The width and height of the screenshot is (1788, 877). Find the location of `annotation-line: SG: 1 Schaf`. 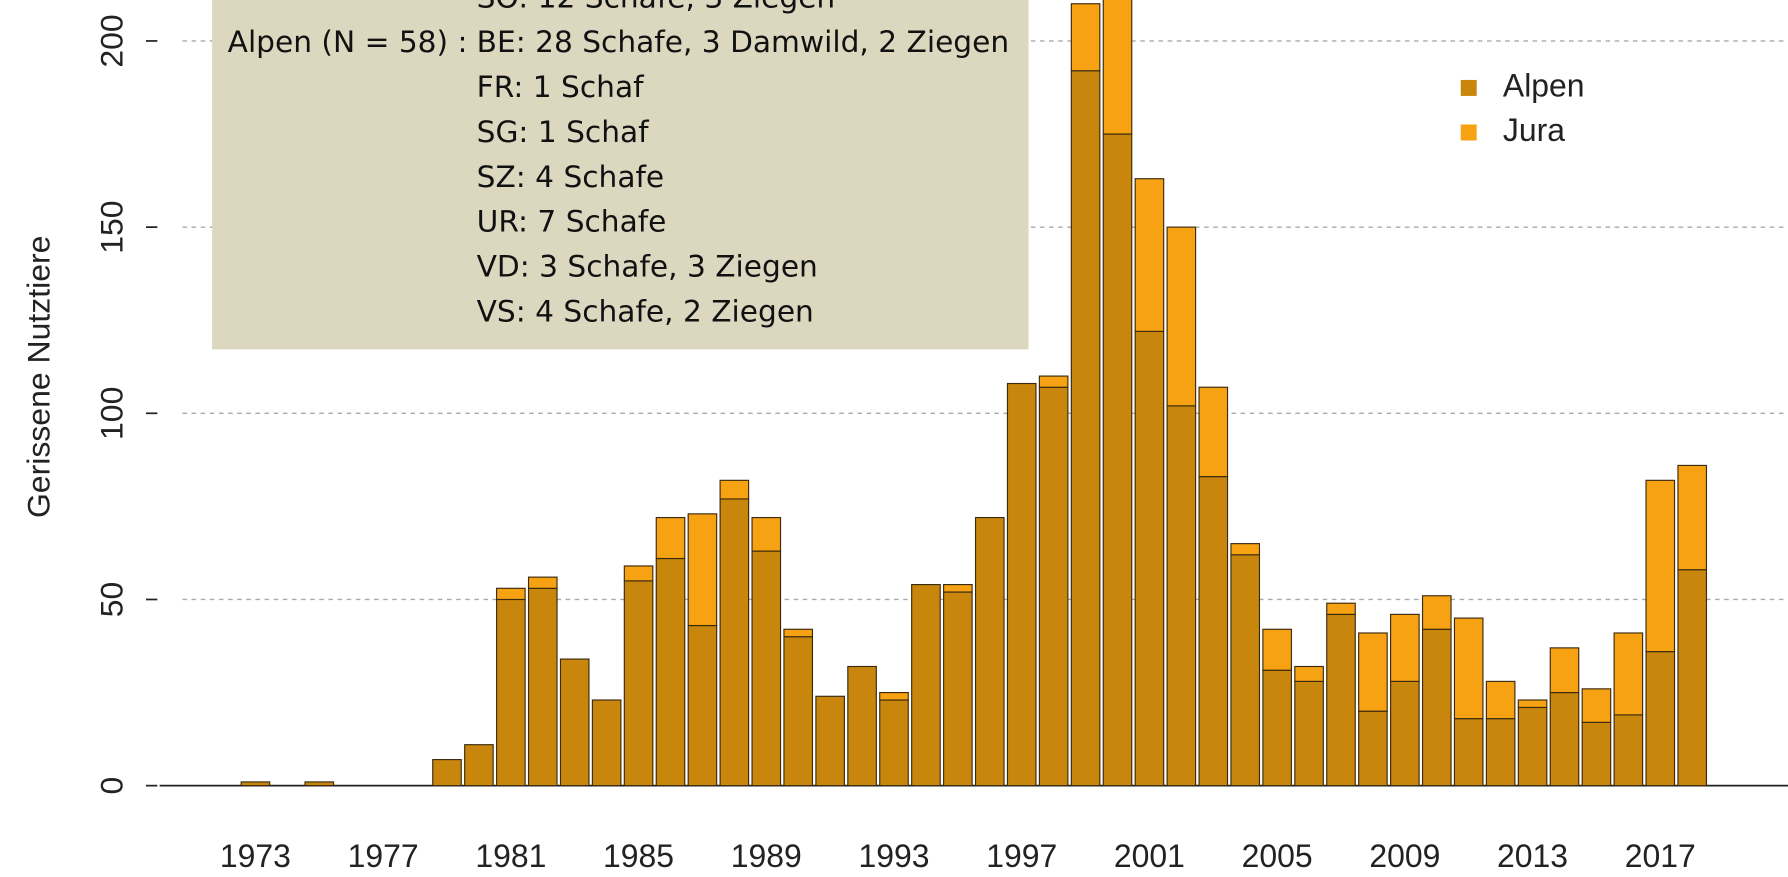

annotation-line: SG: 1 Schaf is located at coordinates (563, 131).